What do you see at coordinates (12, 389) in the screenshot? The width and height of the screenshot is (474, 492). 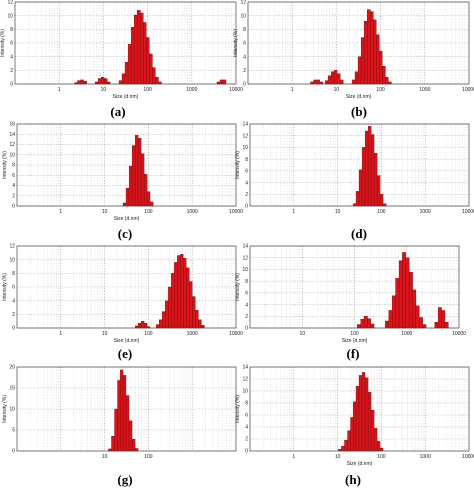 I see `y-tick-label: 15` at bounding box center [12, 389].